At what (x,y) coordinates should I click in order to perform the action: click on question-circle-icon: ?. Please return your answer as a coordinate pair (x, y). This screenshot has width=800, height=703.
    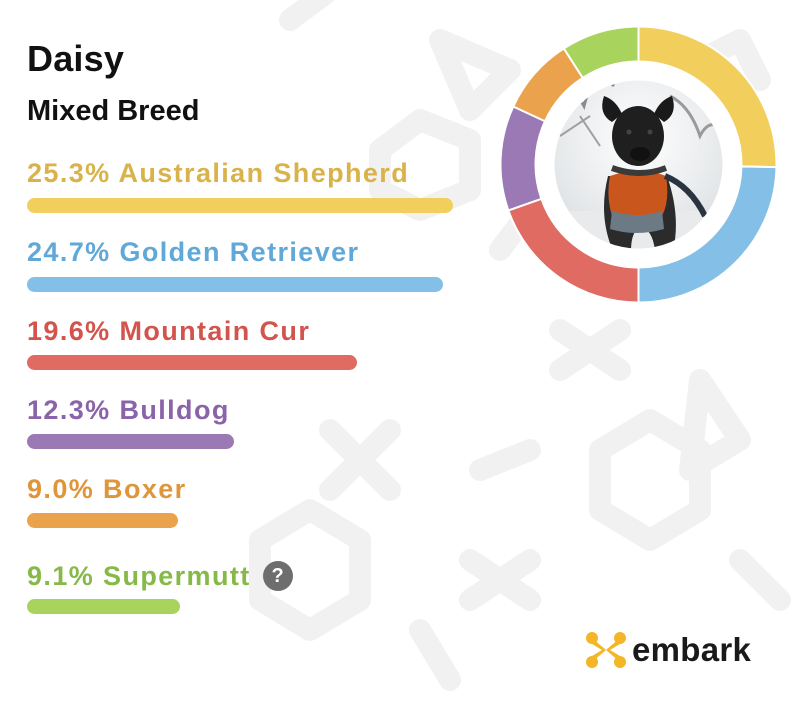
    Looking at the image, I should click on (277, 576).